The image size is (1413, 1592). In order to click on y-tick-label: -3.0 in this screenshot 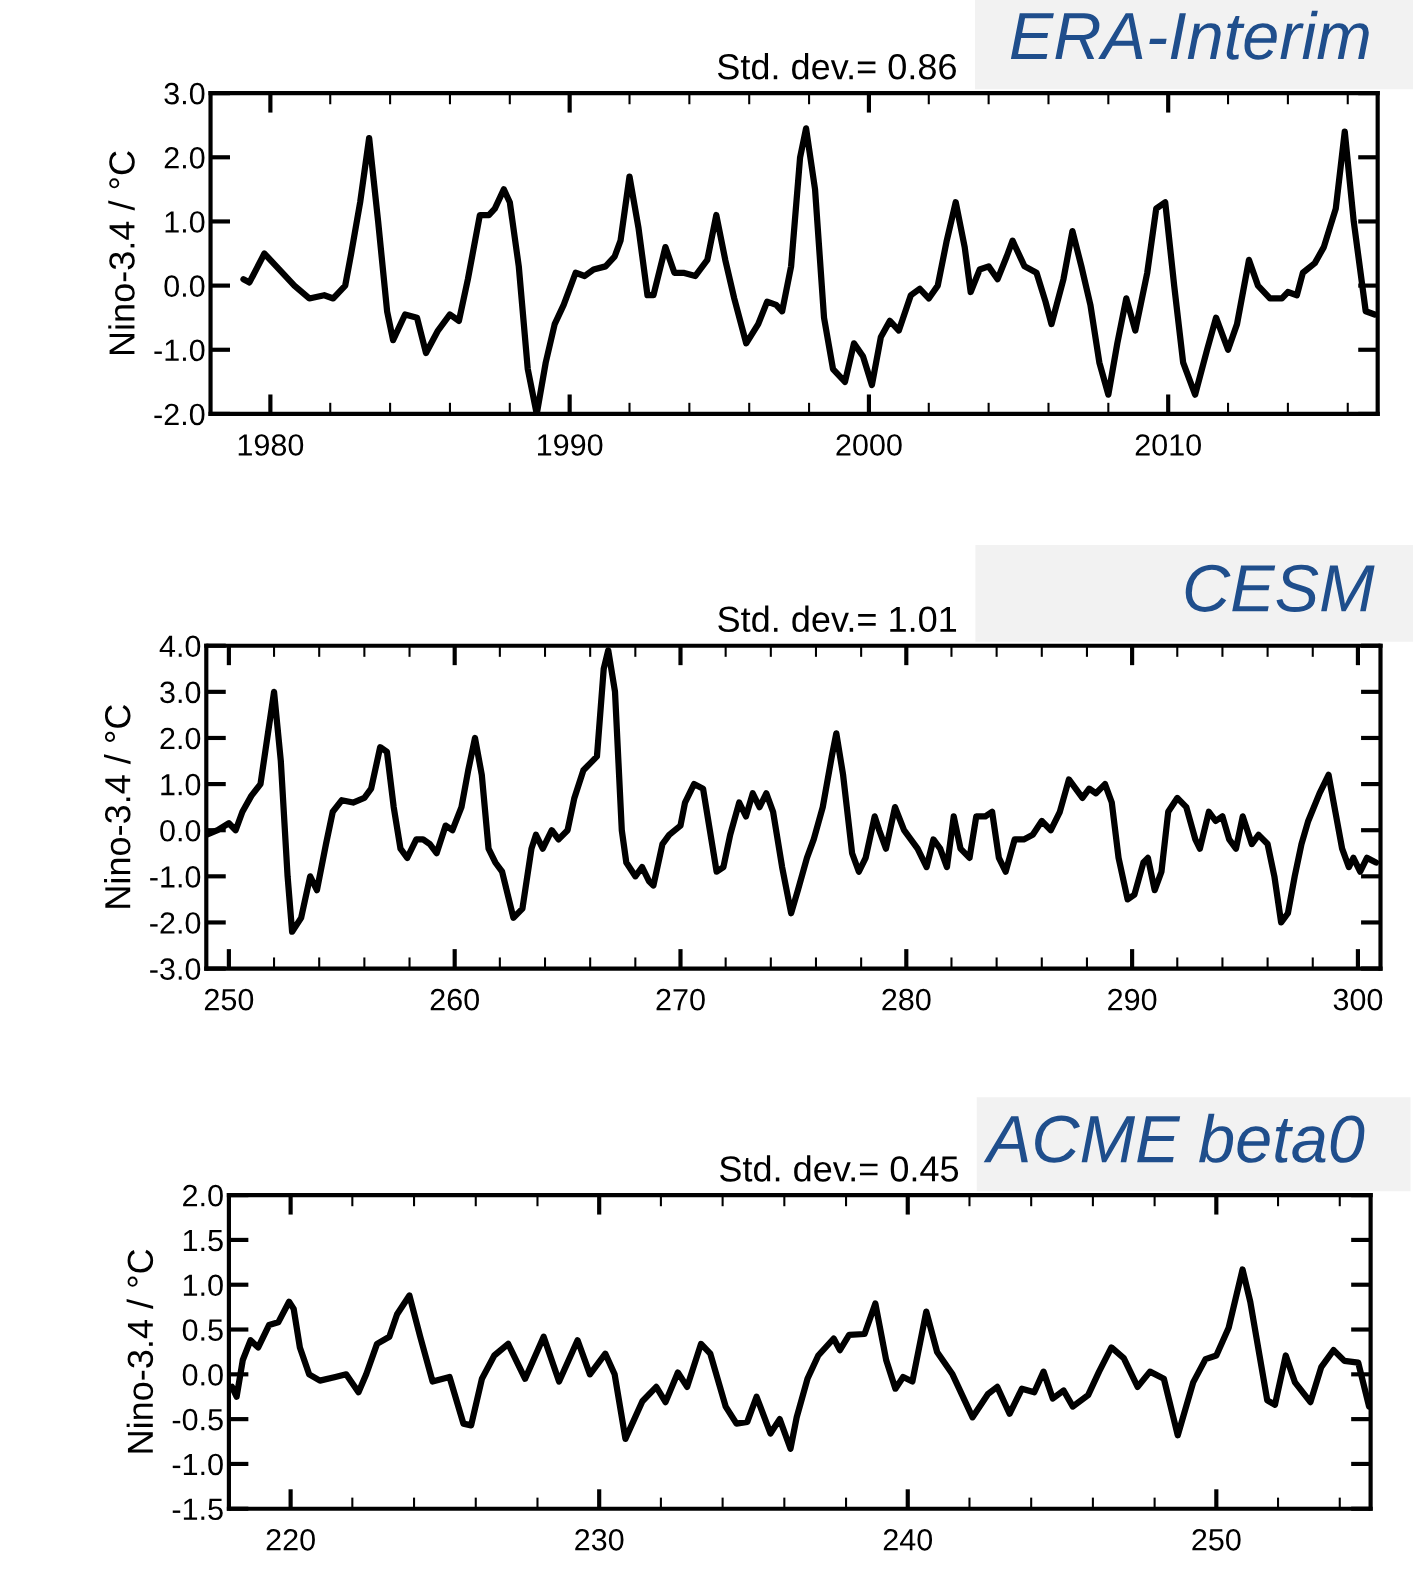, I will do `click(175, 969)`.